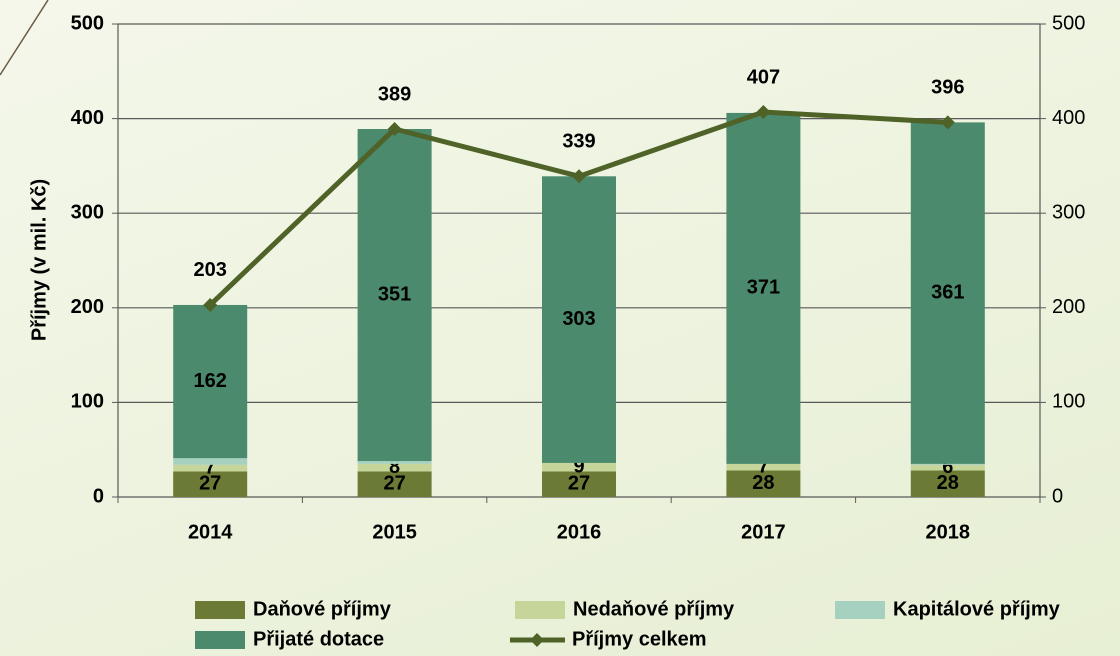 Image resolution: width=1120 pixels, height=656 pixels. I want to click on data-label: 9, so click(578, 466).